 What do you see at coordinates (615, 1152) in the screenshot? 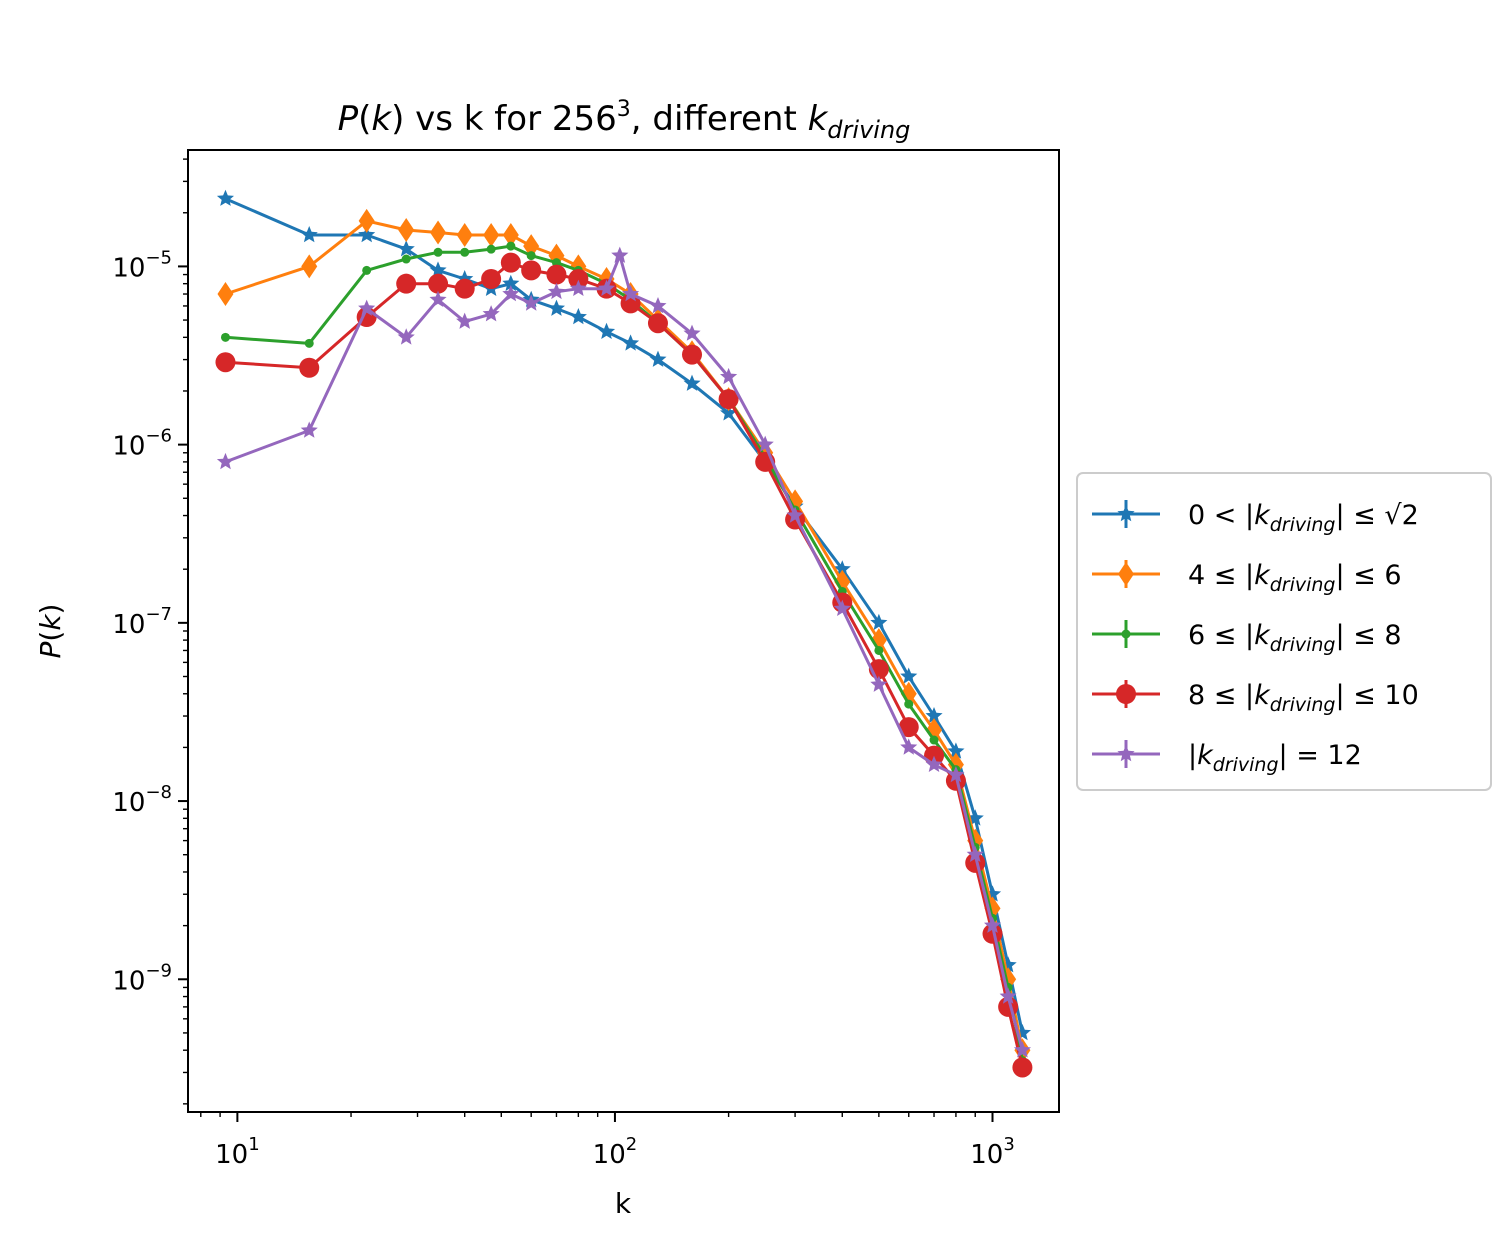
I see `x-tick-label: 10²` at bounding box center [615, 1152].